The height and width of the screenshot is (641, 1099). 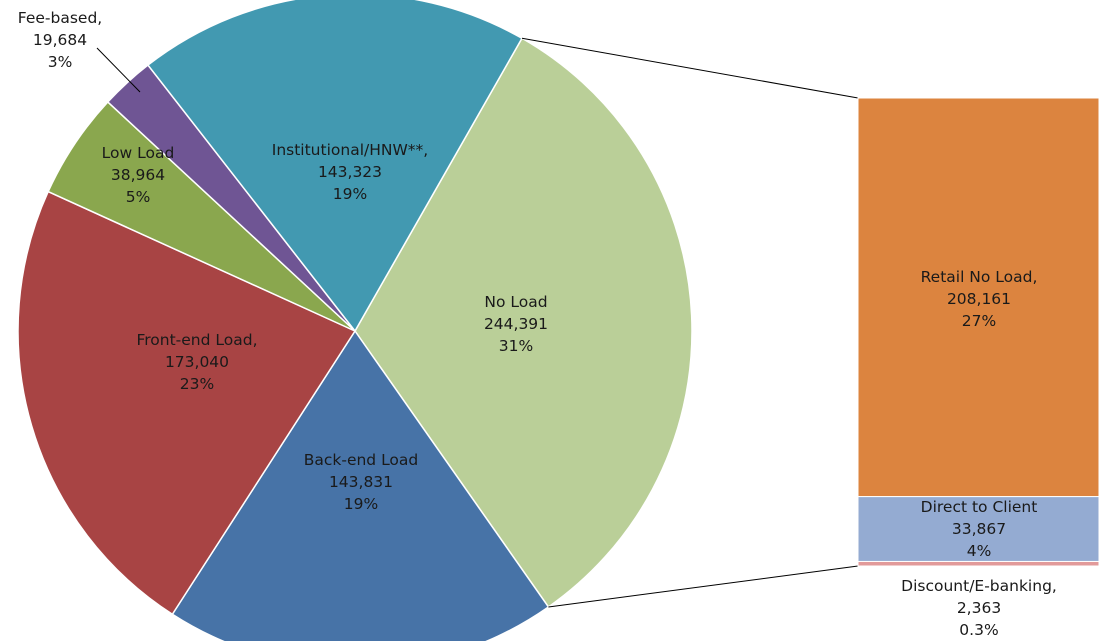 I want to click on slice-label-fee-based: Fee-based, 19,684 3%, so click(x=60, y=40).